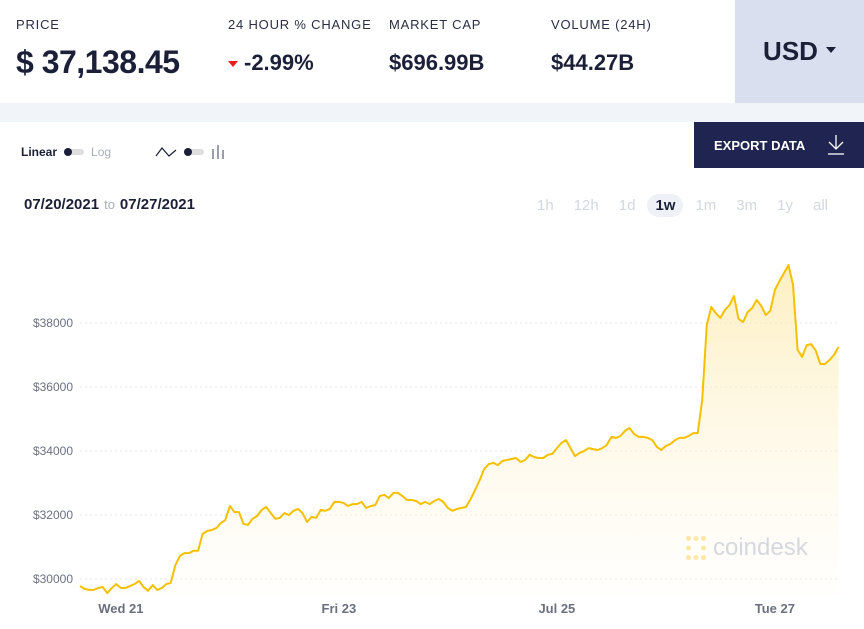  I want to click on period-1h: 1h, so click(545, 205).